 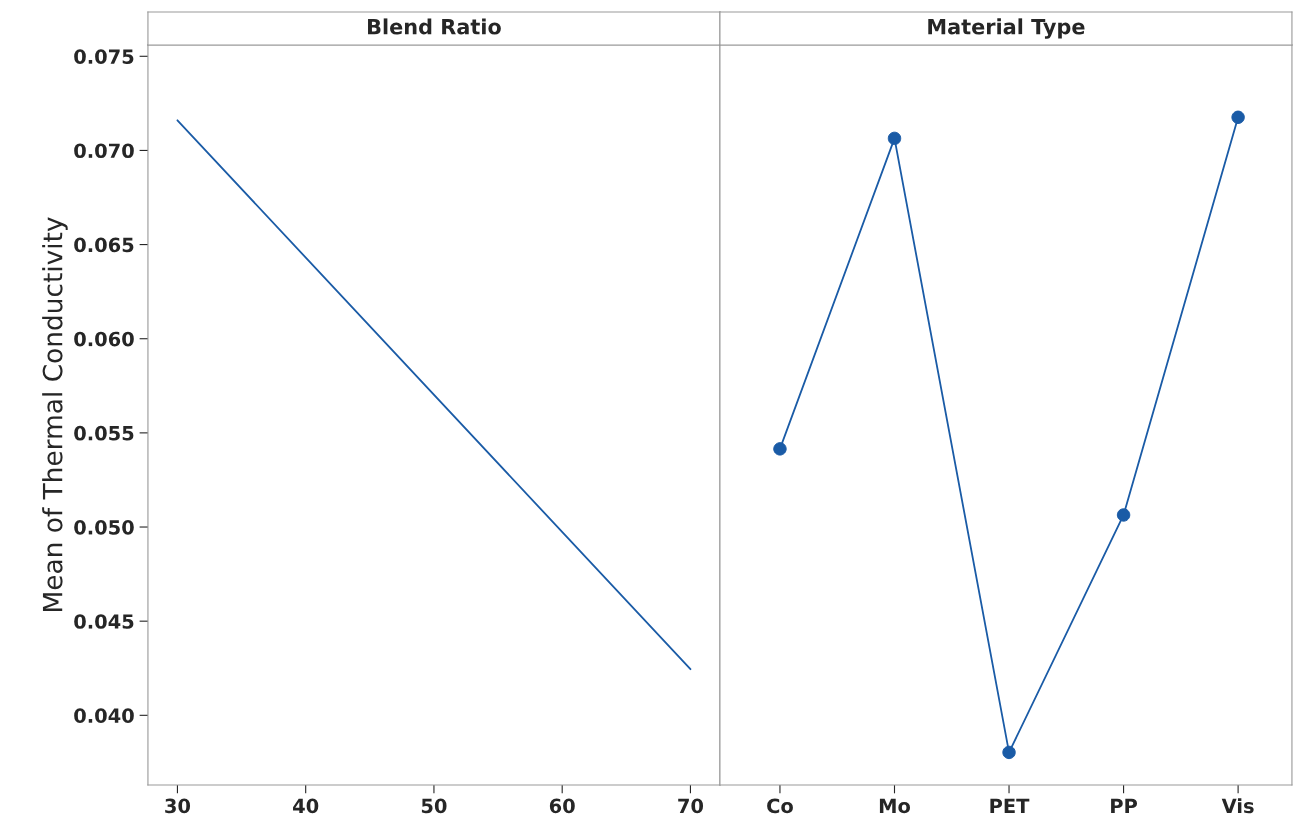 What do you see at coordinates (1237, 806) in the screenshot?
I see `x-tick-label: Vis` at bounding box center [1237, 806].